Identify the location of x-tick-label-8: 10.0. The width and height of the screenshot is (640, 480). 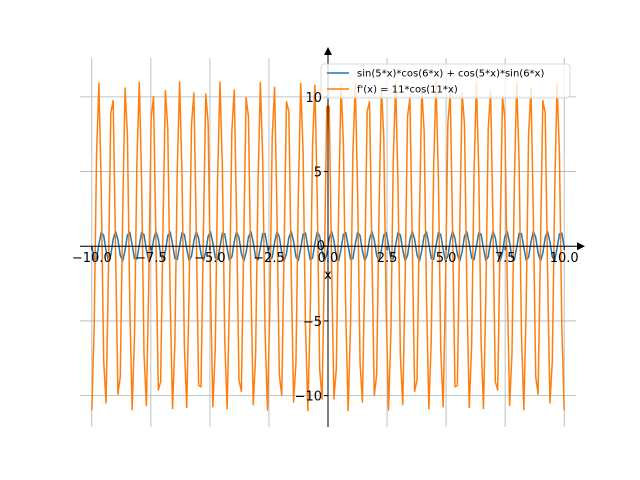
(564, 258).